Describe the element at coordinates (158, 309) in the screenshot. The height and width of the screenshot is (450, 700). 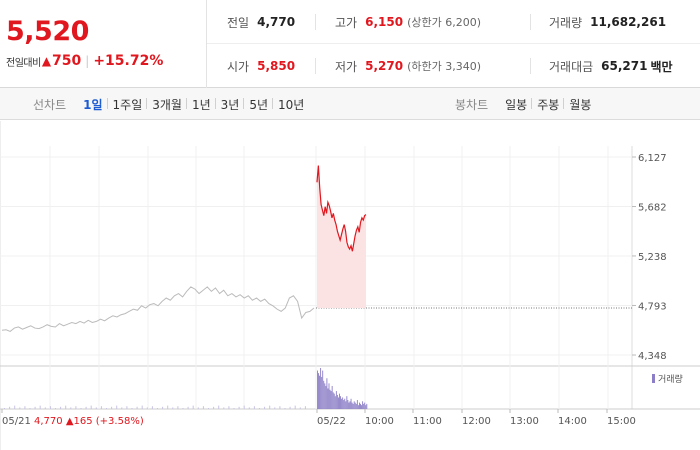
I see `prev-day-line` at that location.